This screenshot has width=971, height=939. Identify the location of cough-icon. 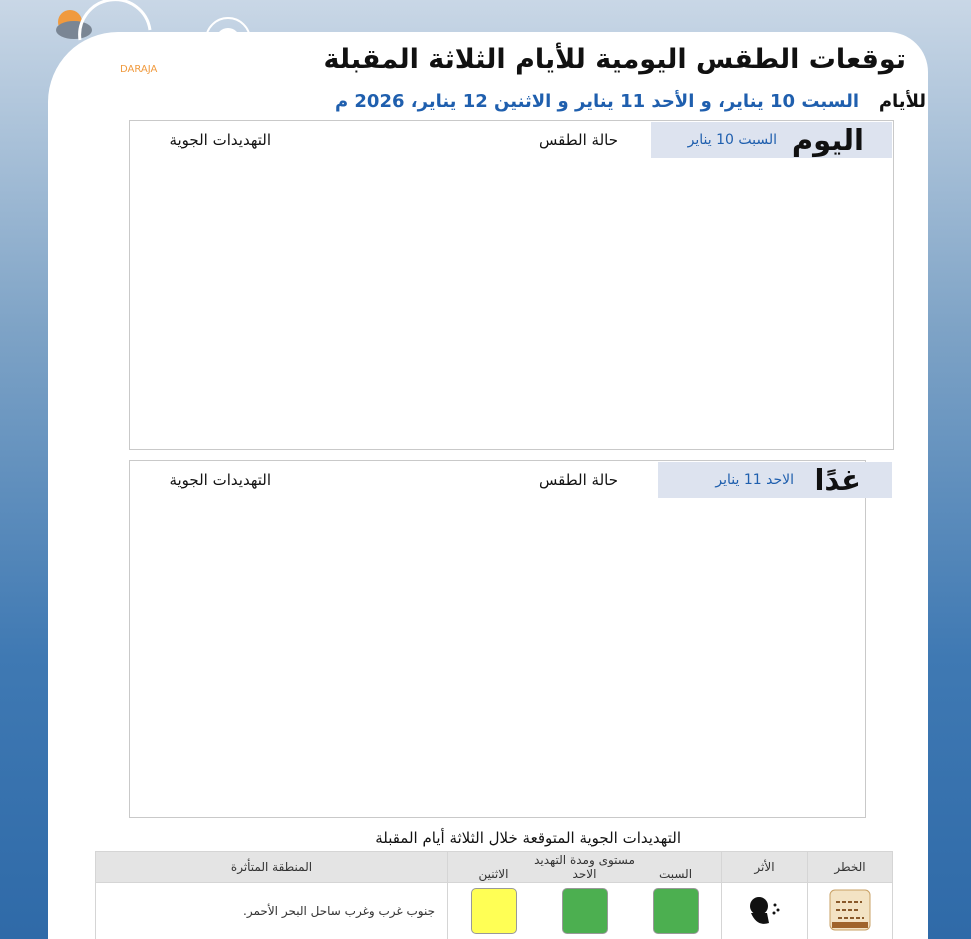
(764, 910).